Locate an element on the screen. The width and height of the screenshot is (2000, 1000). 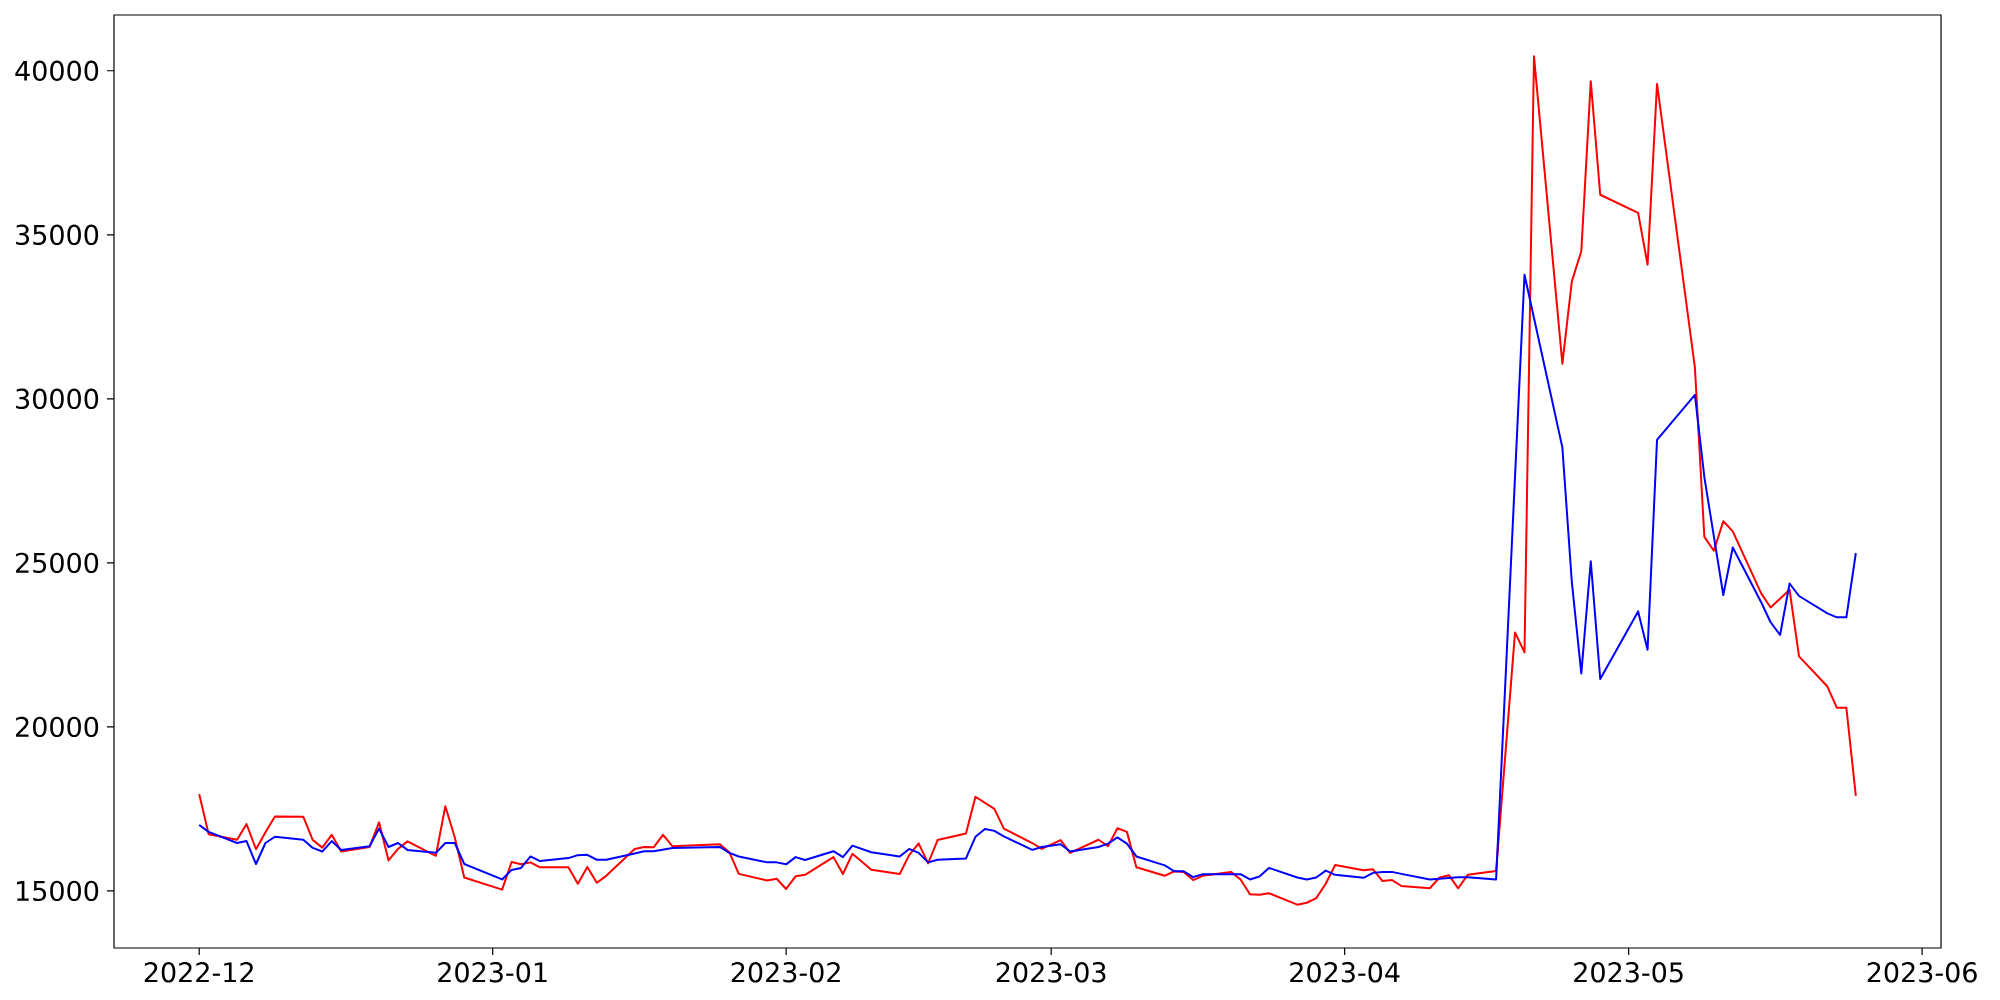
x-tick-label: 2023-04 is located at coordinates (1345, 972).